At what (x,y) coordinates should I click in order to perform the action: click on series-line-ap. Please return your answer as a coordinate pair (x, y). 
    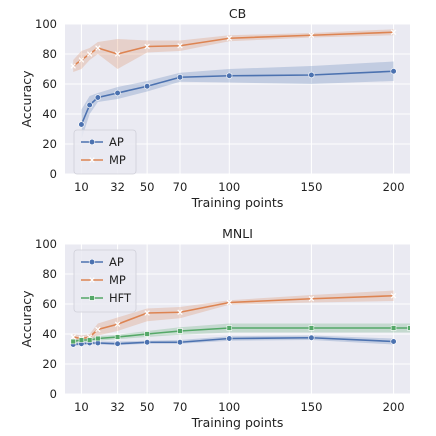
    Looking at the image, I should click on (233, 341).